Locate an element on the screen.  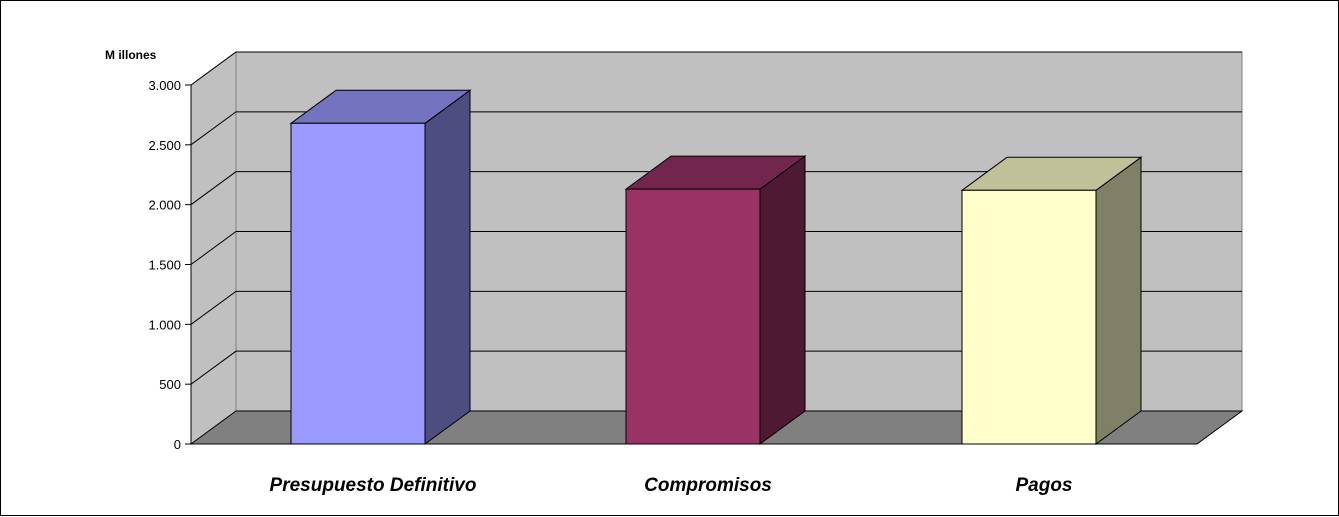
x-category-label: Compromisos is located at coordinates (708, 485).